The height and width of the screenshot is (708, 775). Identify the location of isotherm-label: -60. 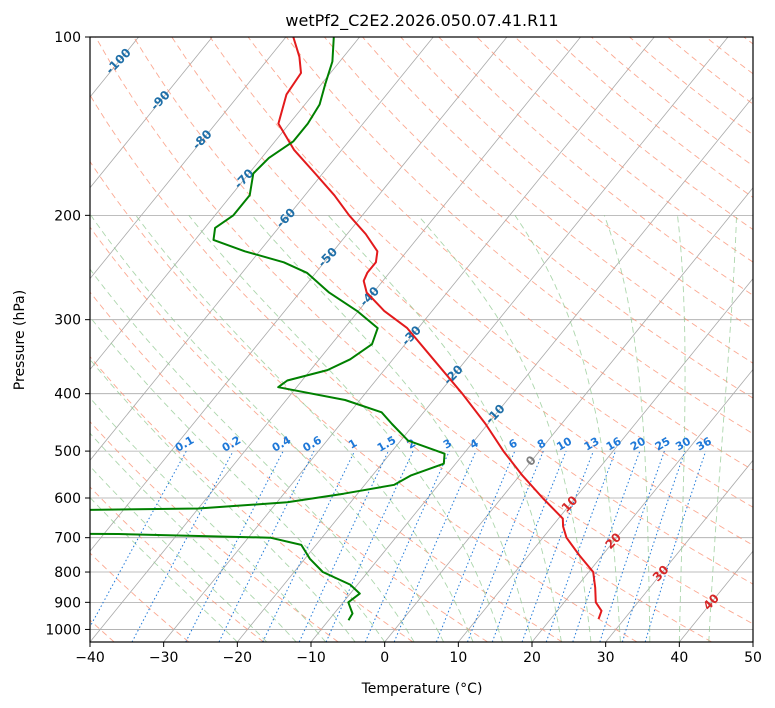
(285, 217).